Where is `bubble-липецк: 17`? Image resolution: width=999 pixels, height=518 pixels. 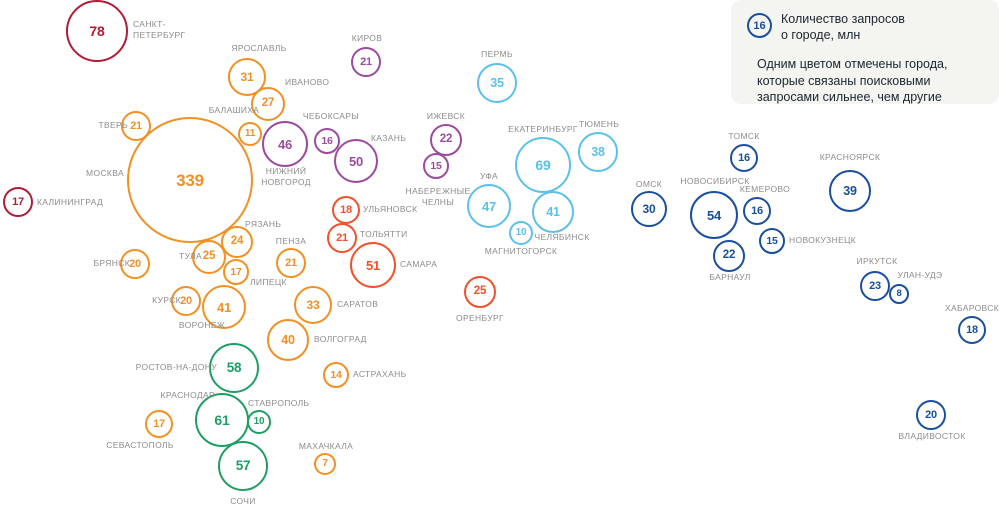 bubble-липецк: 17 is located at coordinates (236, 272).